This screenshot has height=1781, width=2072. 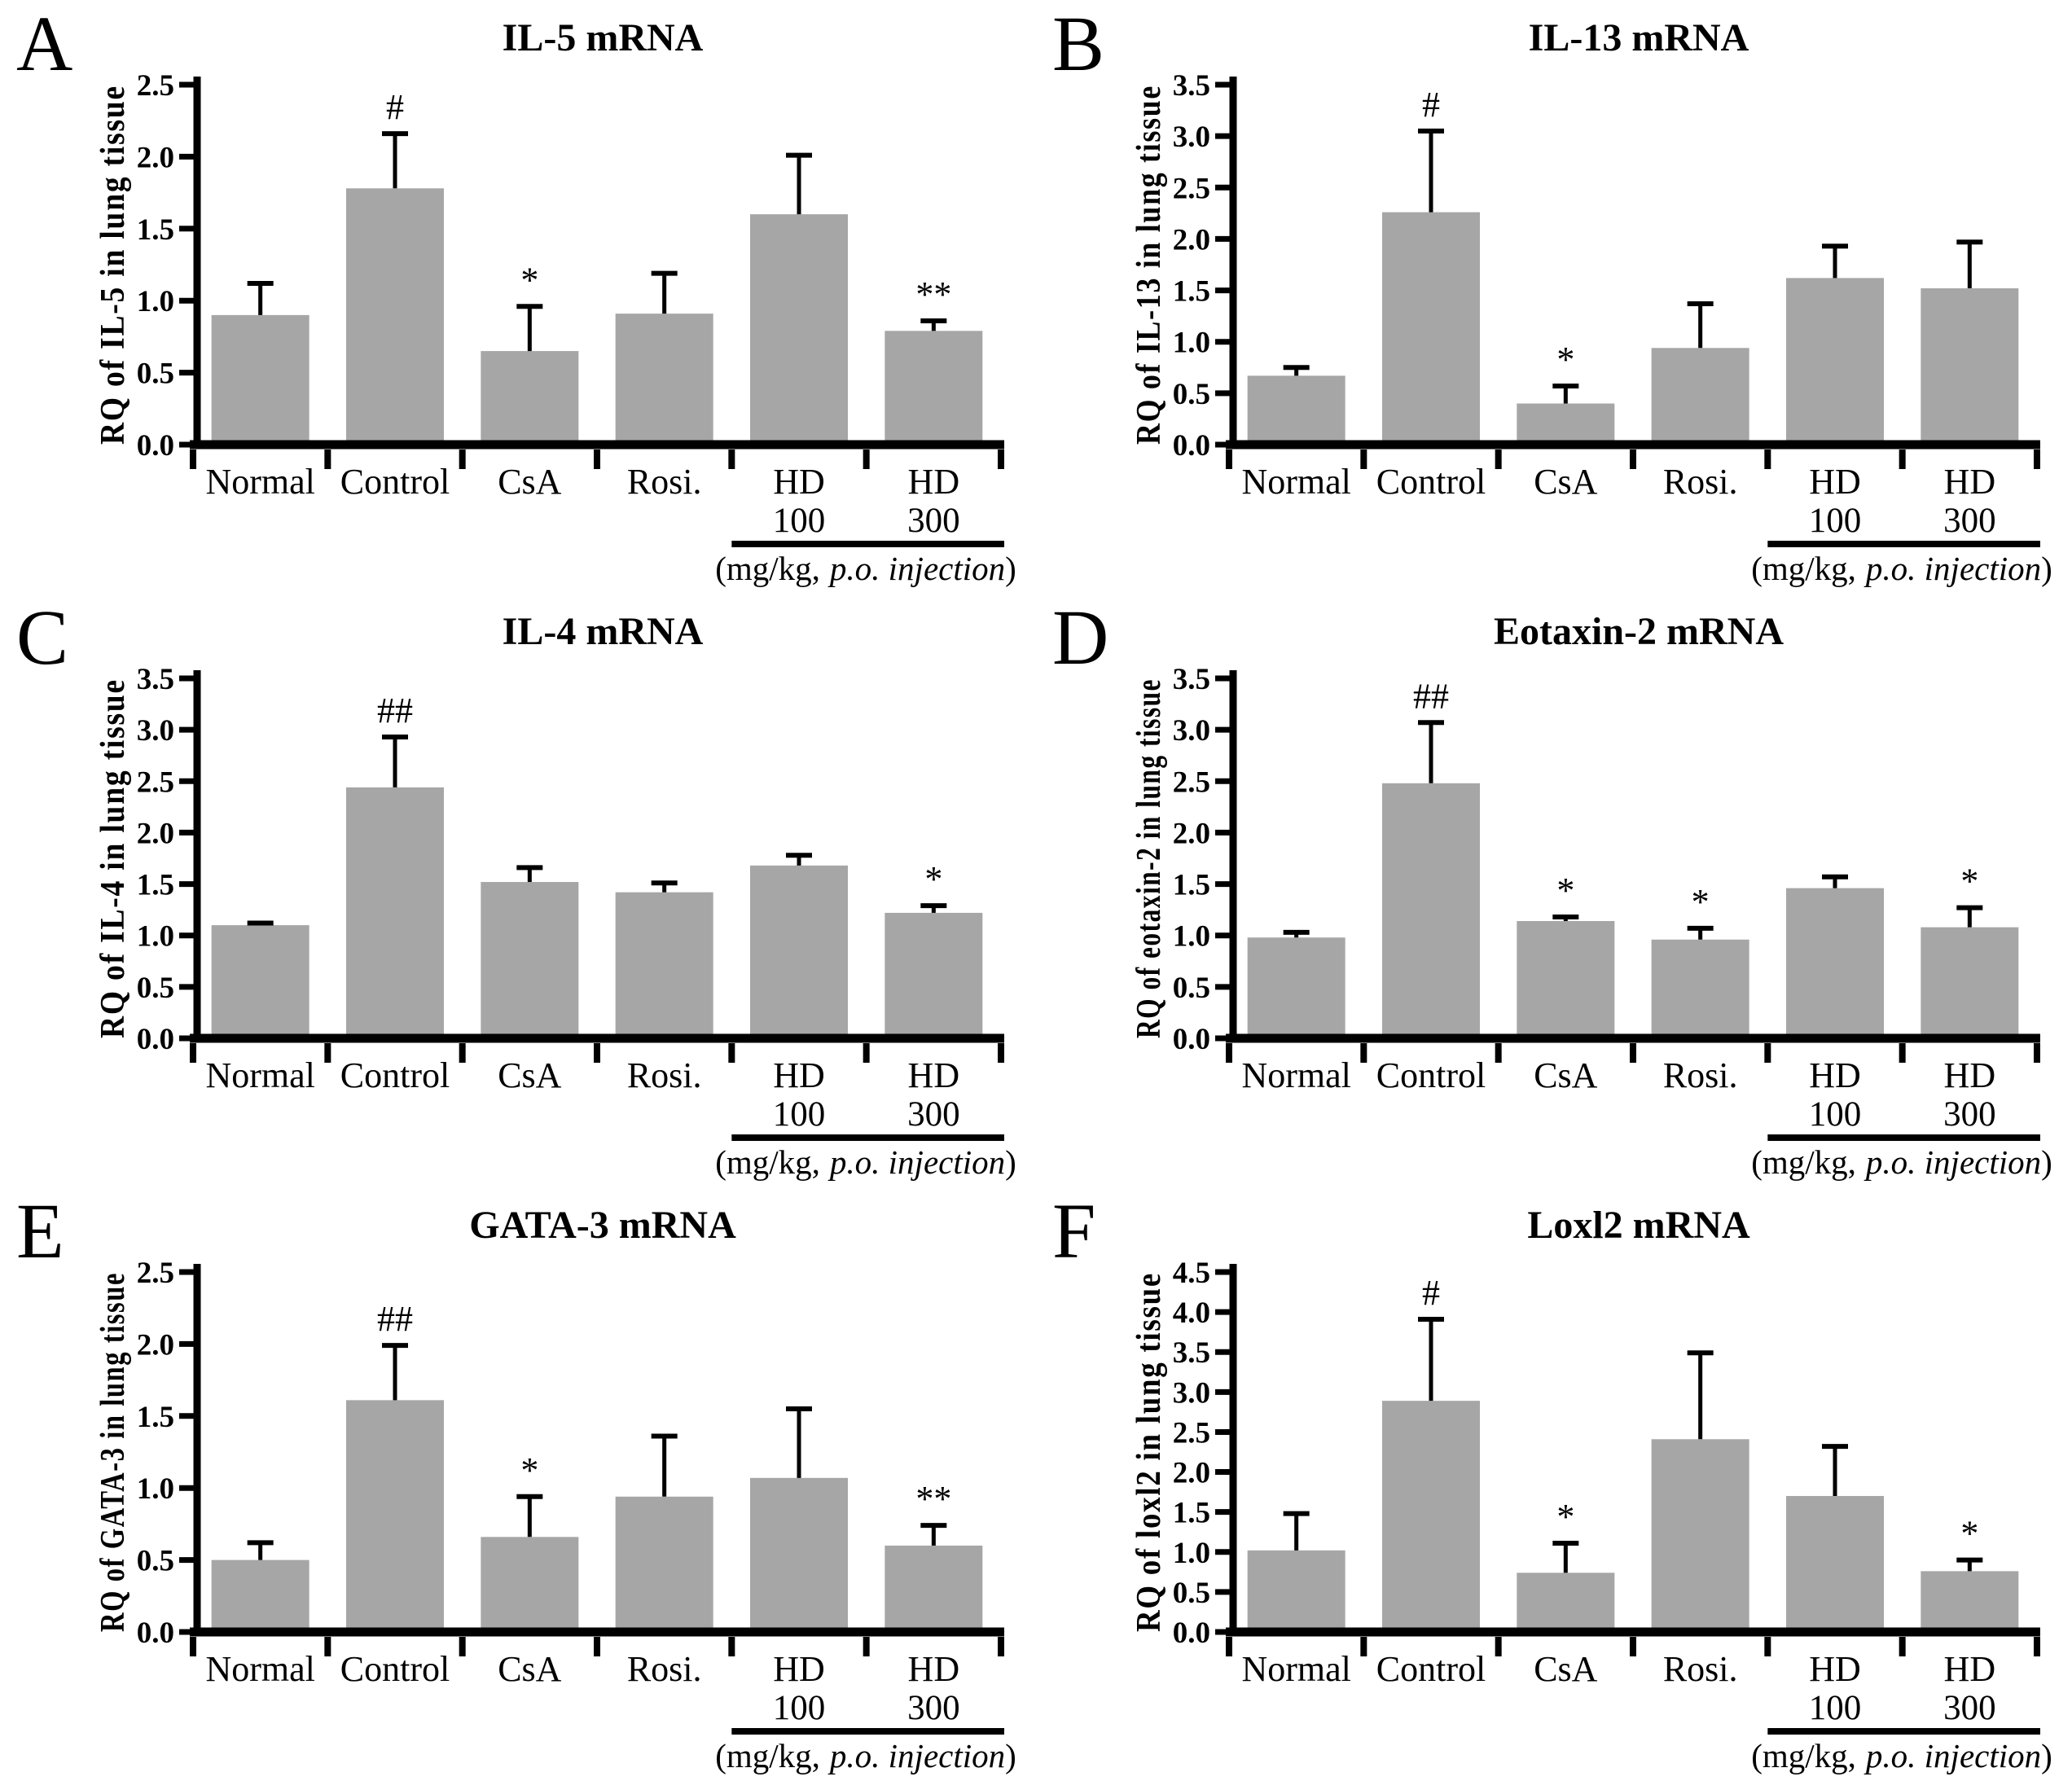 I want to click on y-tick-label: 3.5, so click(x=1191, y=679).